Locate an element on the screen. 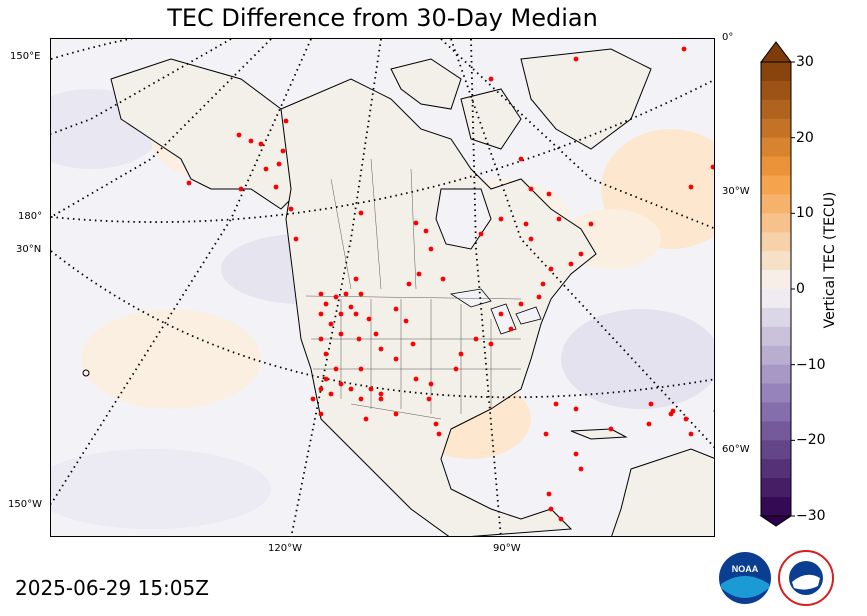  great-lakes is located at coordinates (495, 311).